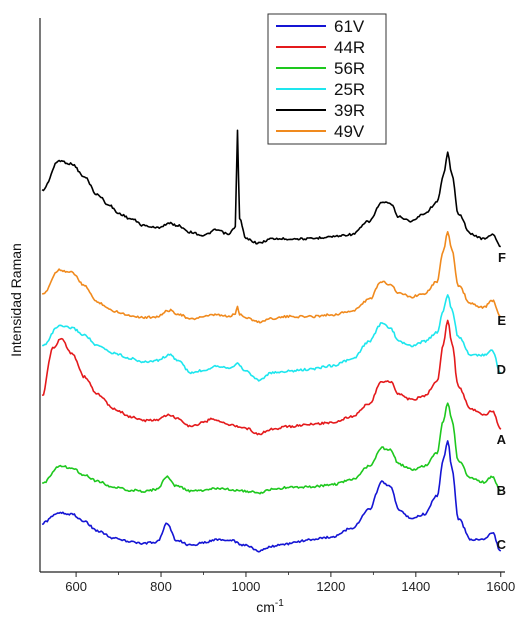 The image size is (518, 619). I want to click on x-axis-title-exponent: -1, so click(279, 603).